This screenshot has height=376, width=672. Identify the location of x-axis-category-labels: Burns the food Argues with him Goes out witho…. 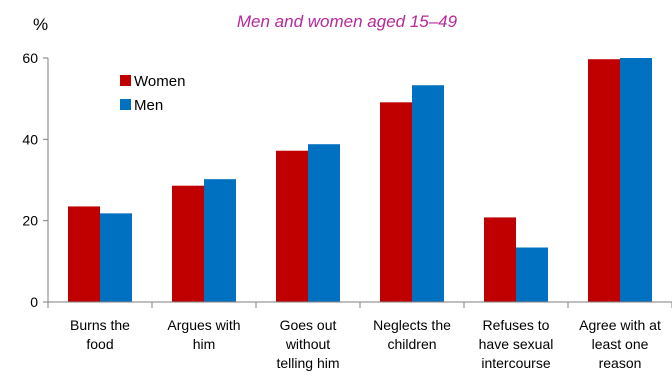
(365, 344).